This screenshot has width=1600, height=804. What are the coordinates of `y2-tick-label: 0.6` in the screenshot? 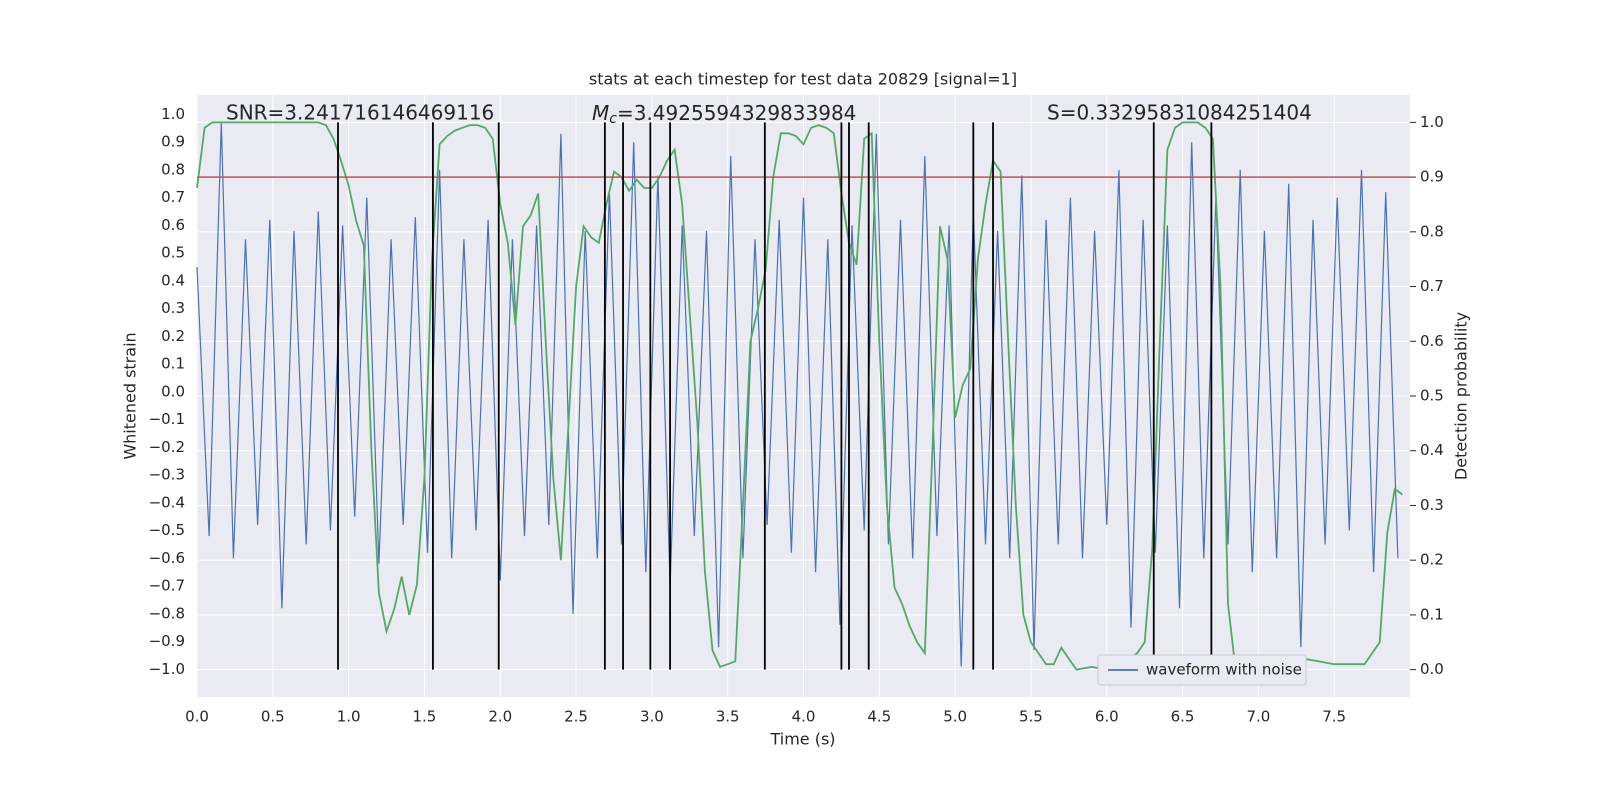 It's located at (1432, 341).